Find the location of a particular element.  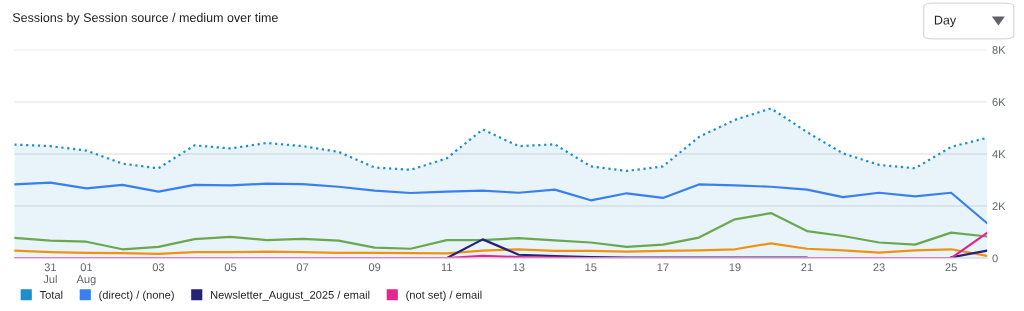

y-tick-label: 6K is located at coordinates (999, 102).